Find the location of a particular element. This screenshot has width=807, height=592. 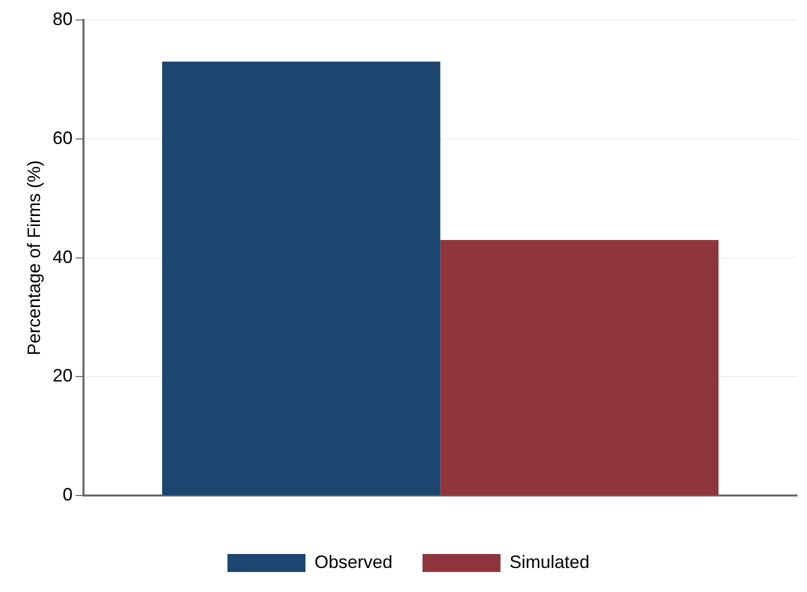

y-axis-title: Percentage of Firms (%) is located at coordinates (34, 258).